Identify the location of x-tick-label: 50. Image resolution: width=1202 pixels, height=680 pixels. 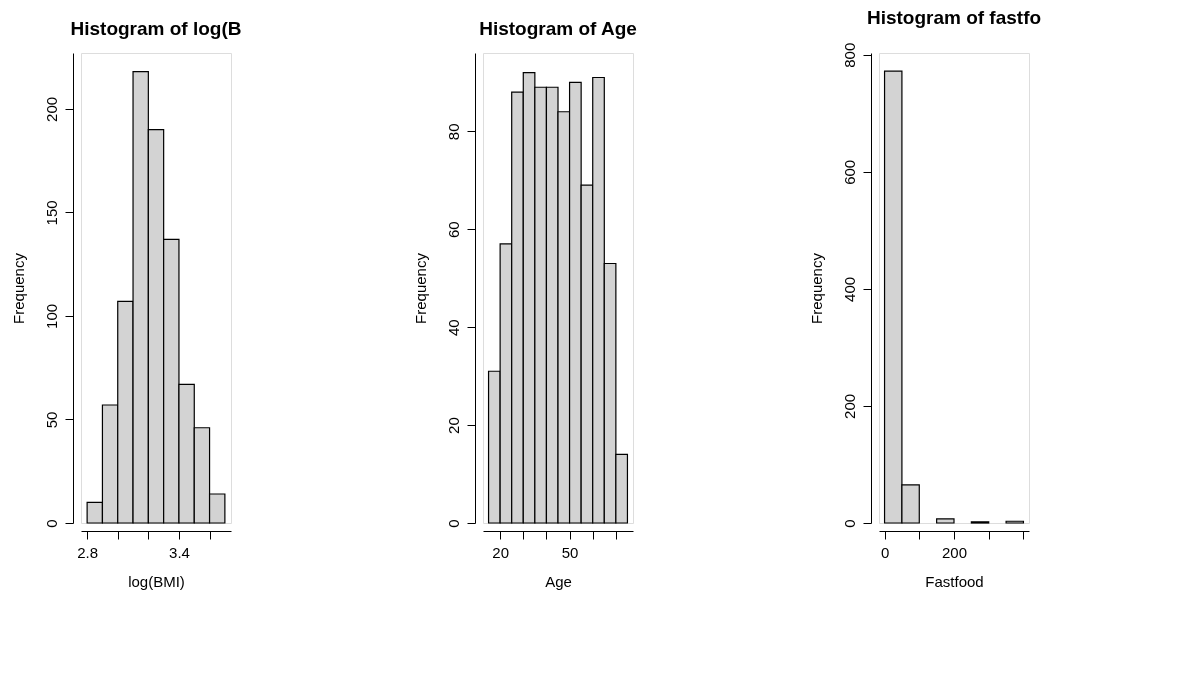
(570, 552).